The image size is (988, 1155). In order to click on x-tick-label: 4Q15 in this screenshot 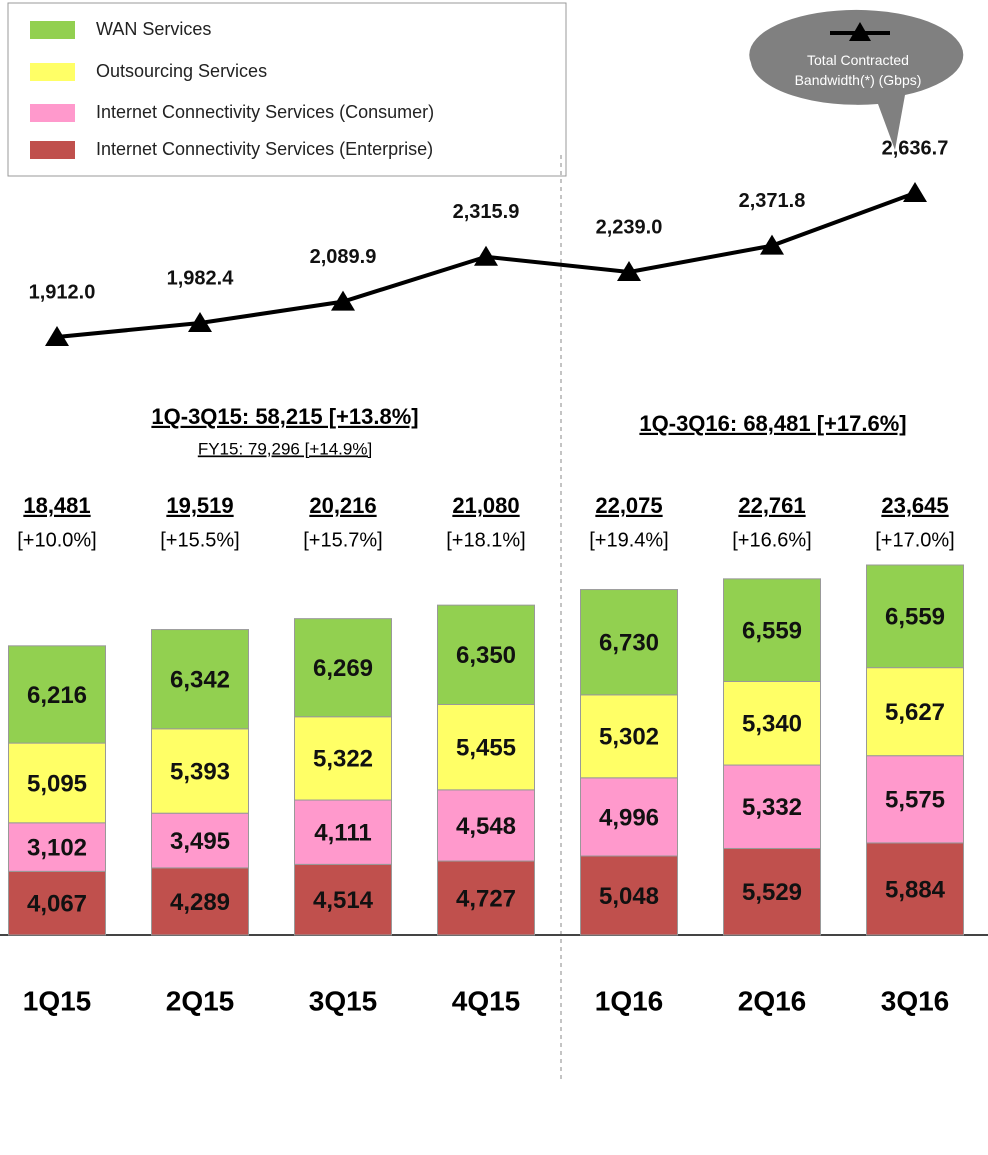, I will do `click(486, 1000)`.